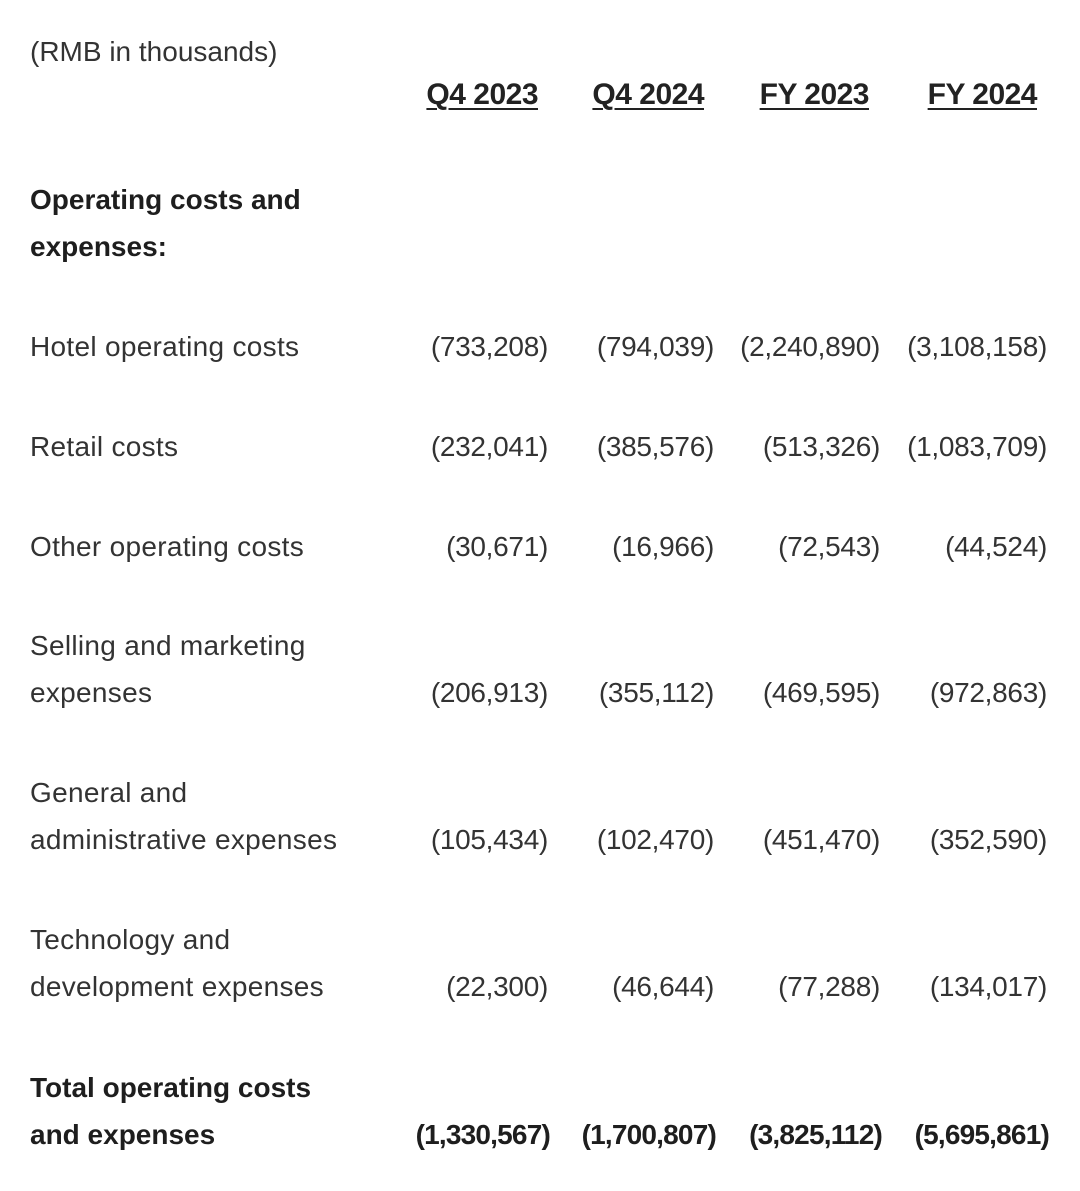  I want to click on section-header-line-1: Operating costs and, so click(165, 199).